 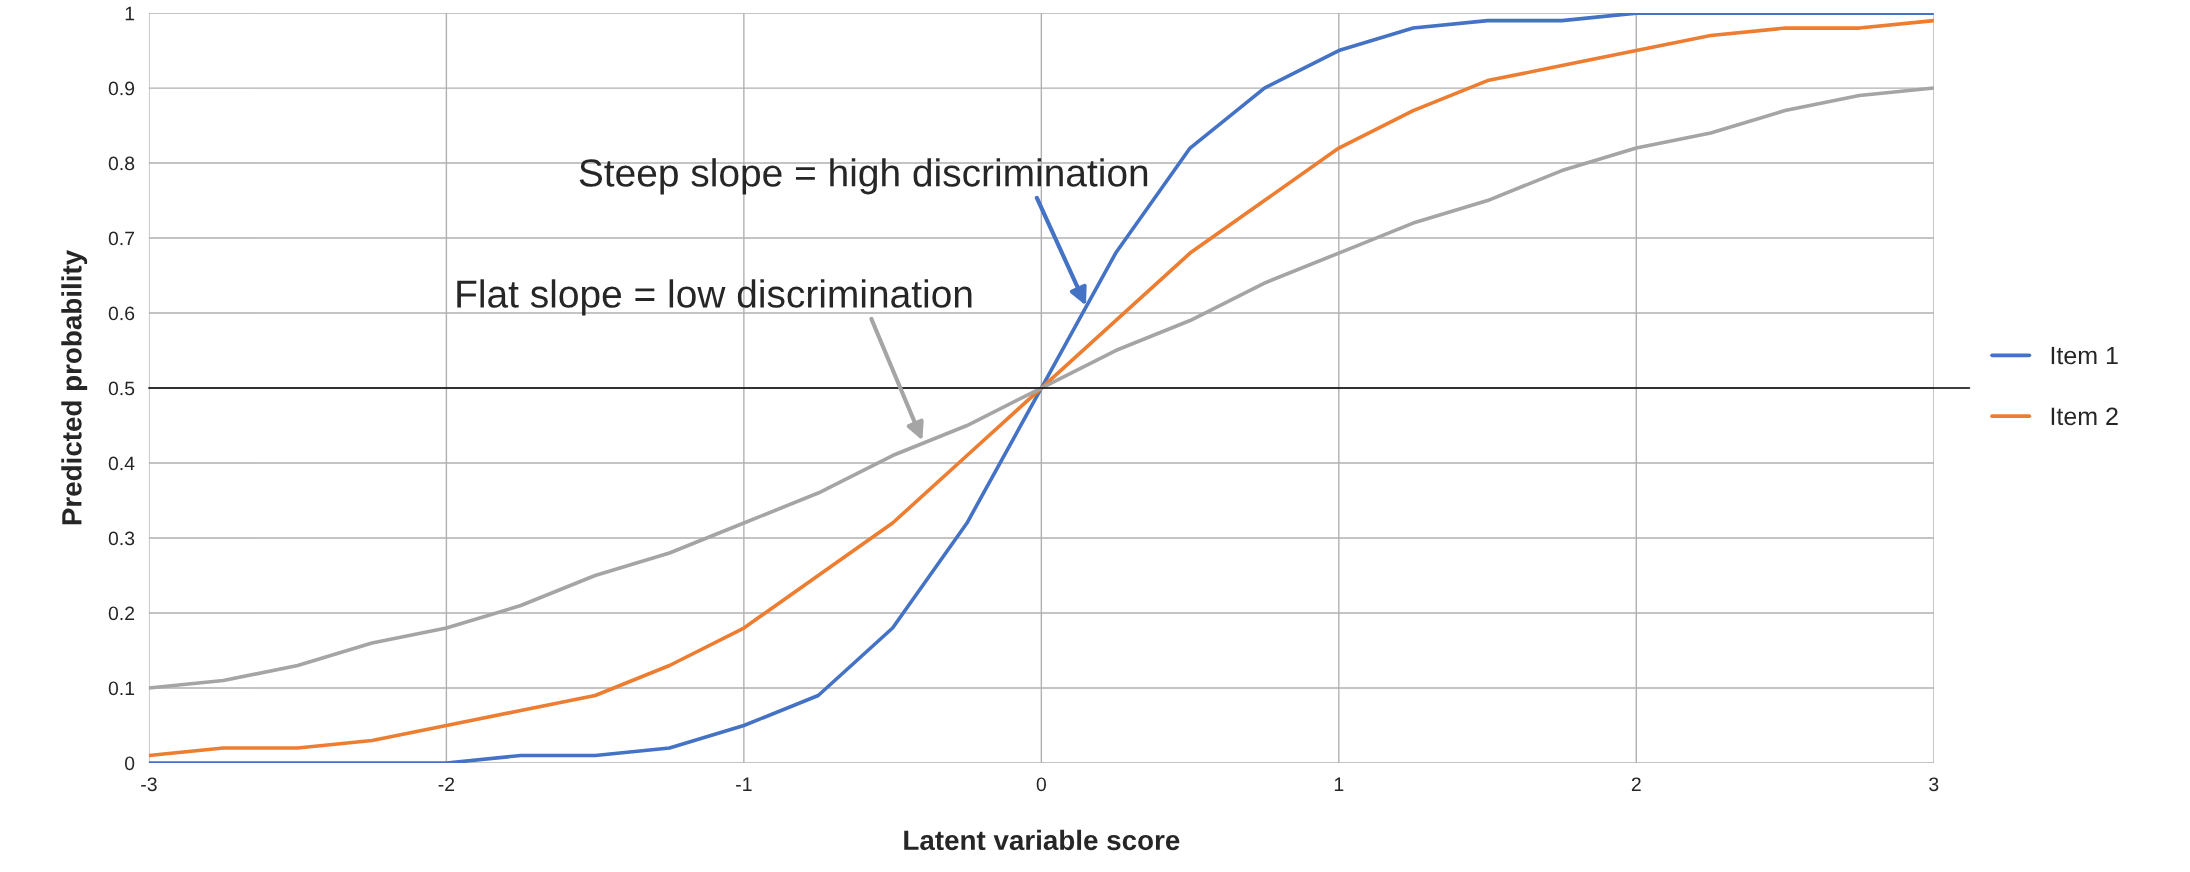 I want to click on y-tick-label: 0.8, so click(x=121, y=163).